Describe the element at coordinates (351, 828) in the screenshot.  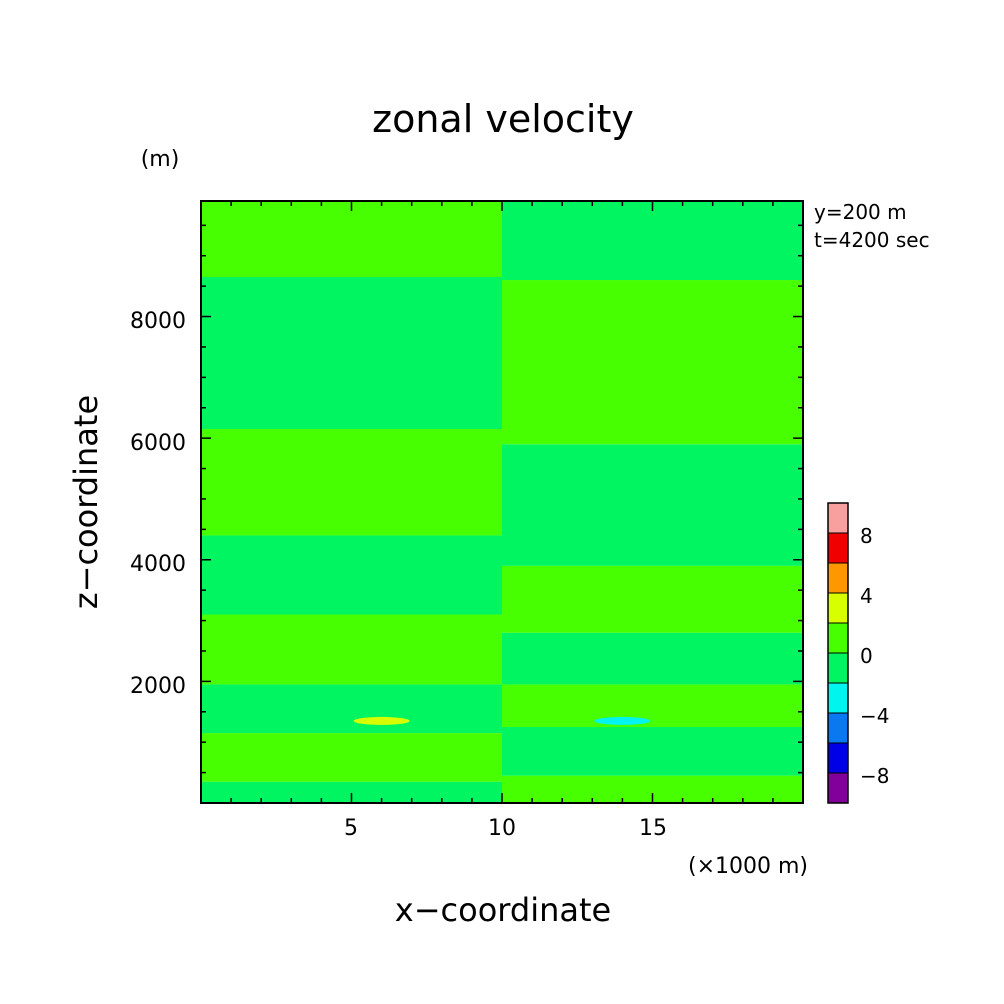
I see `x-tick-label: 5` at that location.